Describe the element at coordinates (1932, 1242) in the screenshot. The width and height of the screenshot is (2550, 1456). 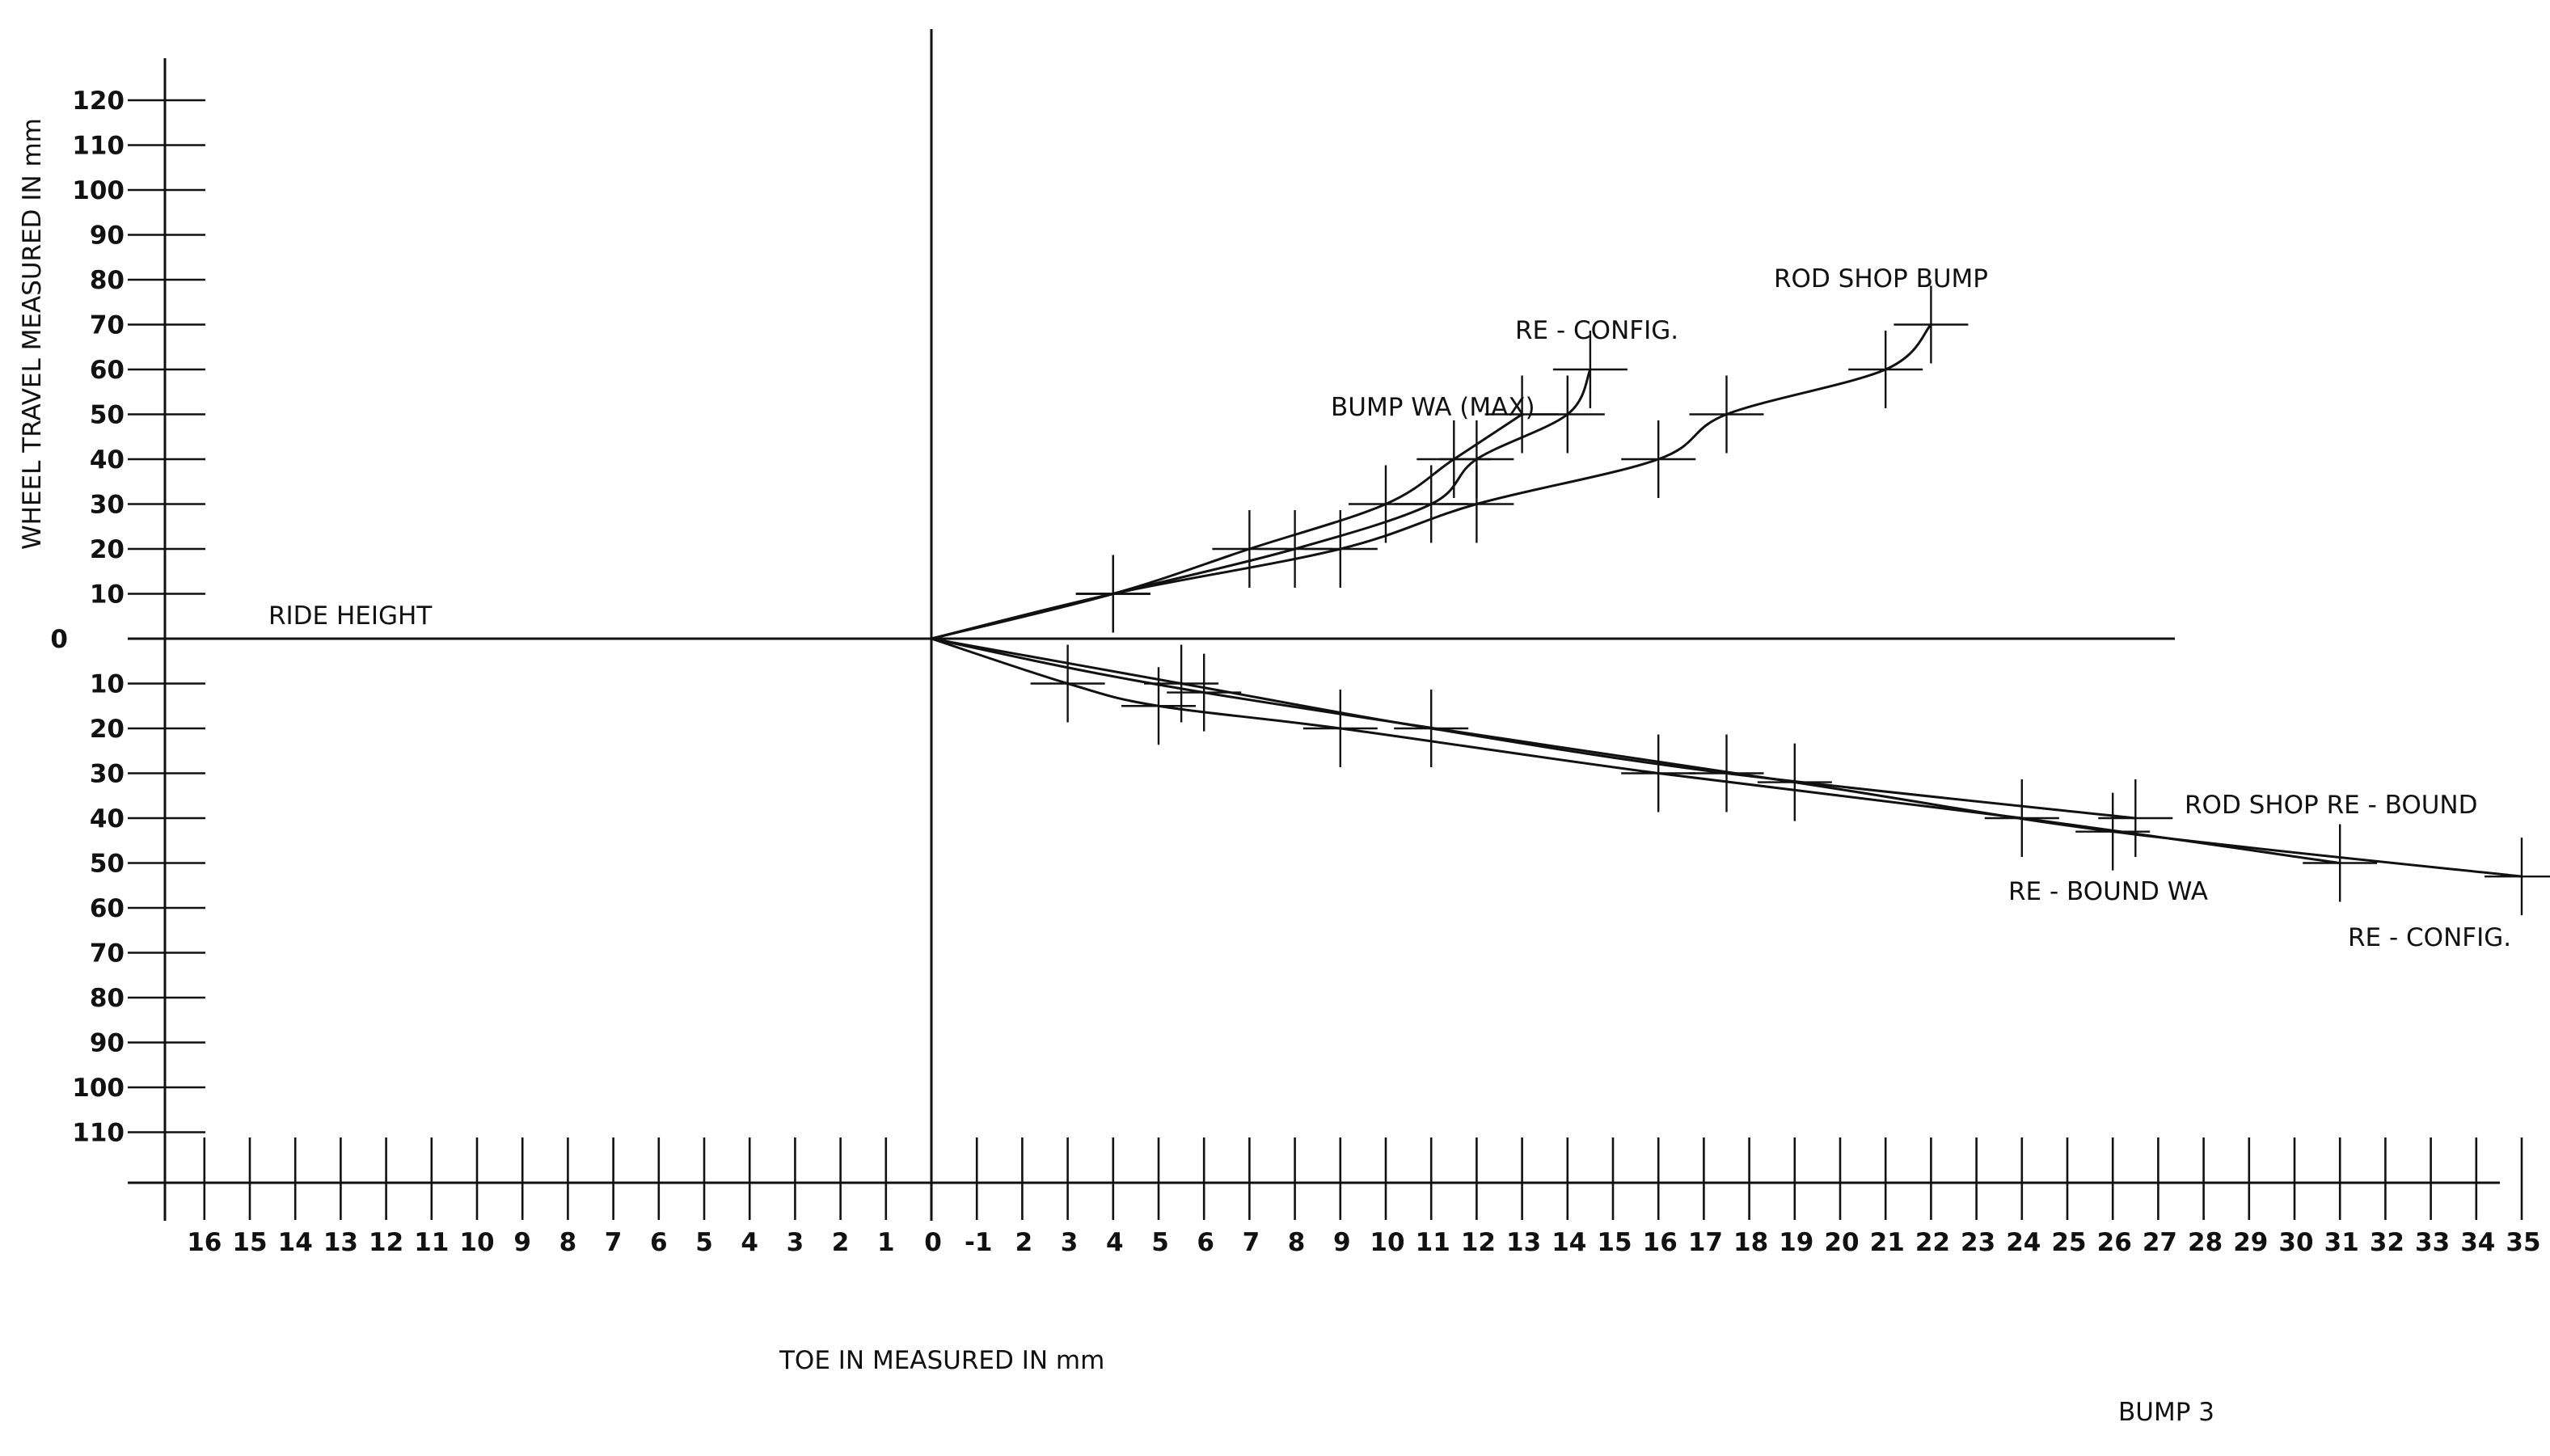
I see `x-tick-label: 22` at that location.